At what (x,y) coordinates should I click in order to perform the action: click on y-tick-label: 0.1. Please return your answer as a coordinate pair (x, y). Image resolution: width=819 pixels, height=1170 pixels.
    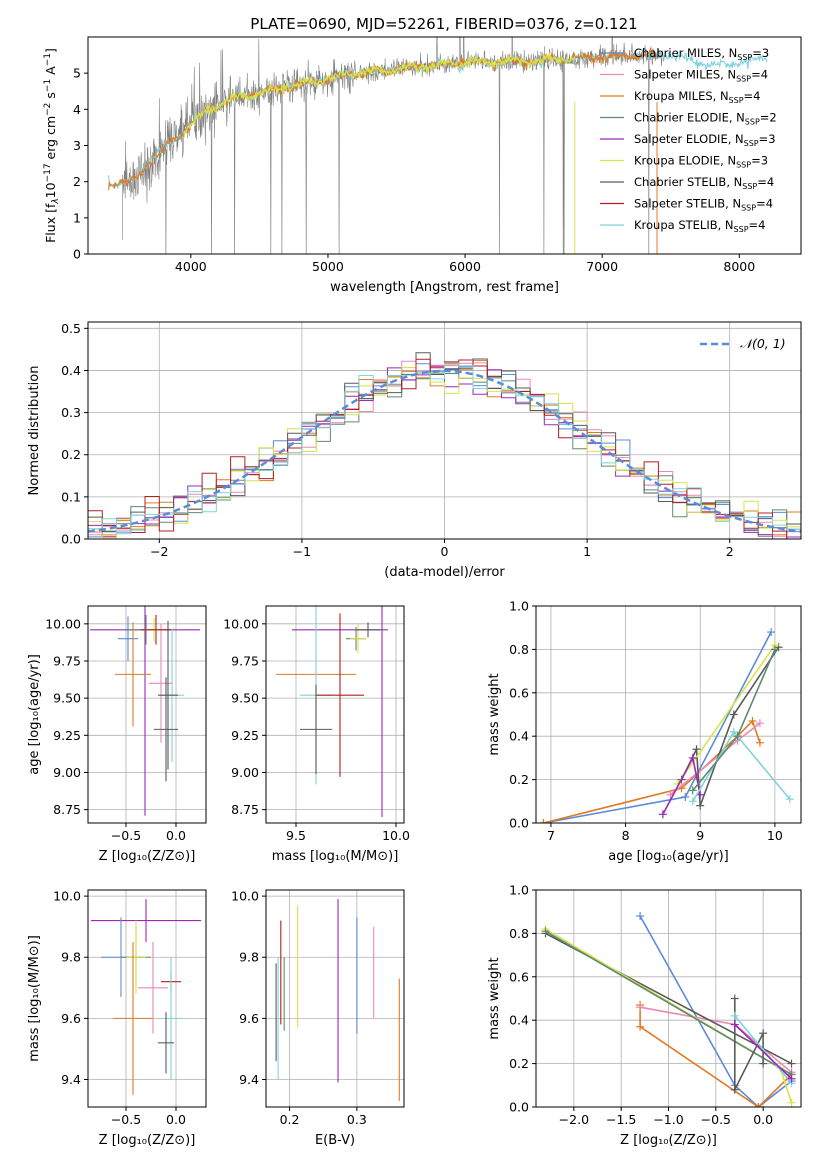
    Looking at the image, I should click on (71, 496).